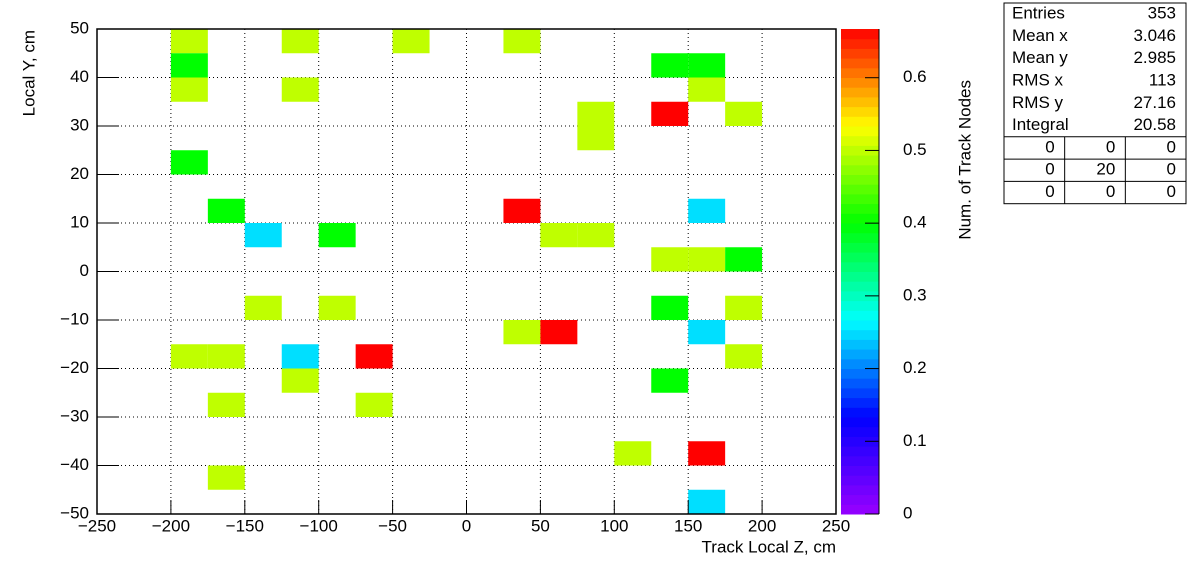  I want to click on x-tick-label: 0, so click(466, 525).